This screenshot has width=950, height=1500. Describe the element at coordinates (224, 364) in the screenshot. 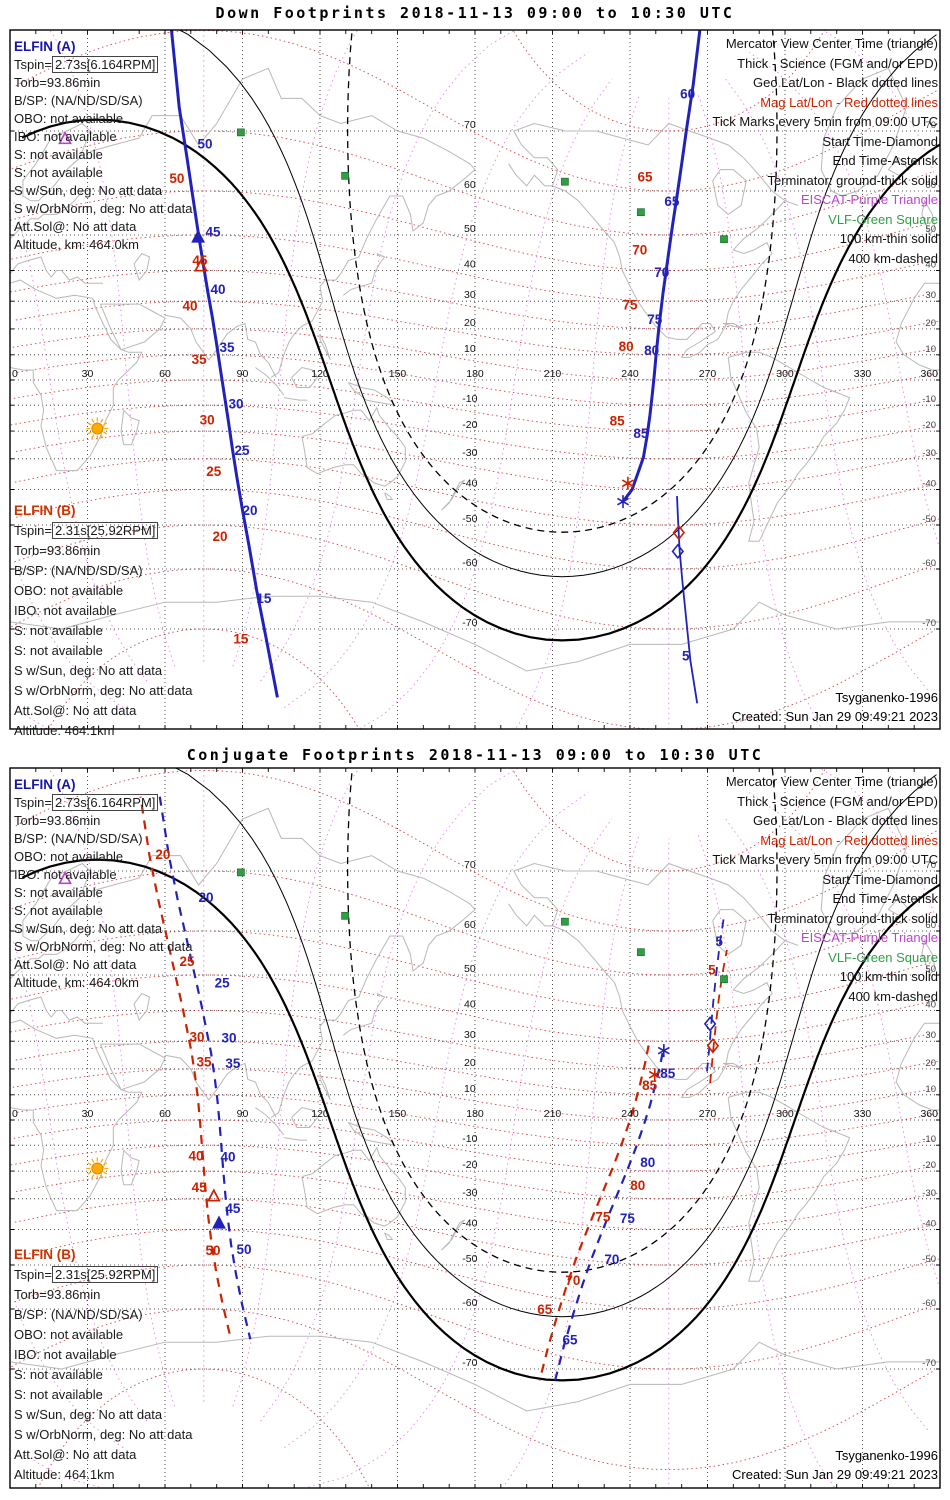

I see `elfin-ascending-track` at that location.